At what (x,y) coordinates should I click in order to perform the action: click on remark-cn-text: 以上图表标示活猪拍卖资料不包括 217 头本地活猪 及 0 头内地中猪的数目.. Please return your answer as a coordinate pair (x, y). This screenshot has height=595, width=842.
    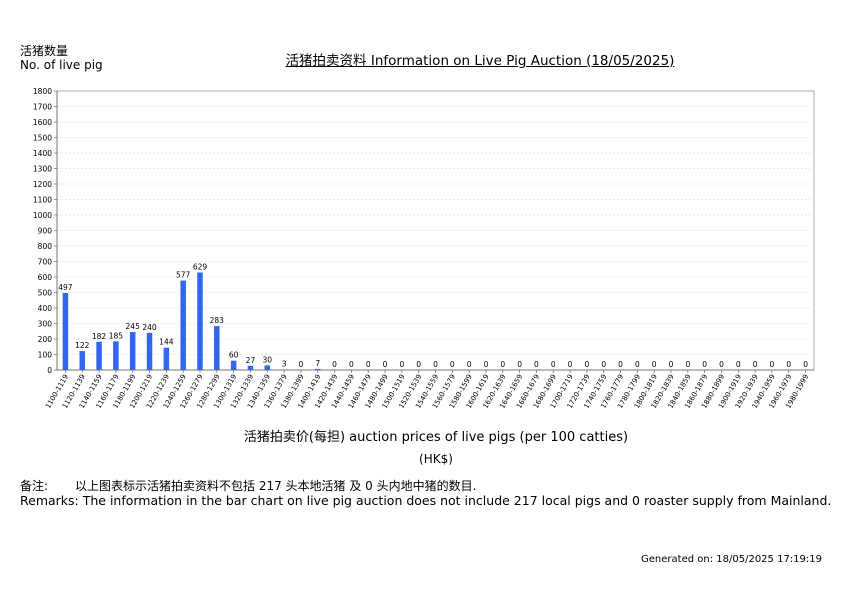
    Looking at the image, I should click on (276, 486).